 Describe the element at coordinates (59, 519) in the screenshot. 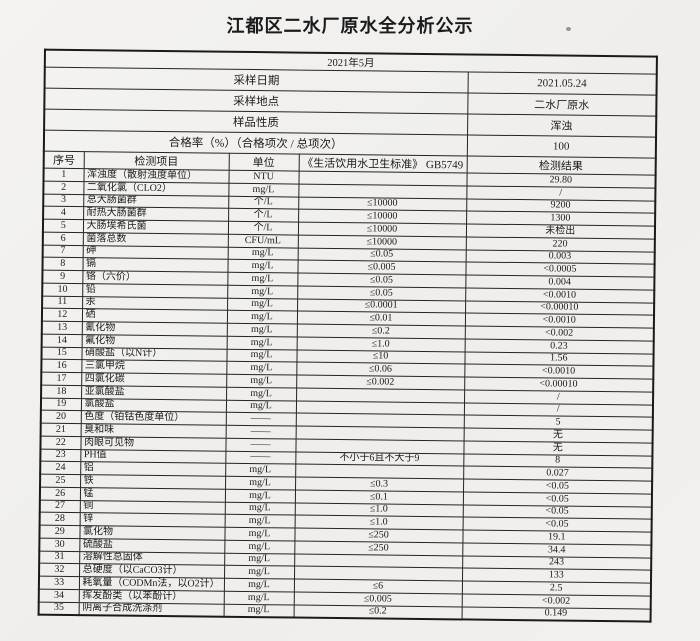

I see `row-index: 28` at that location.